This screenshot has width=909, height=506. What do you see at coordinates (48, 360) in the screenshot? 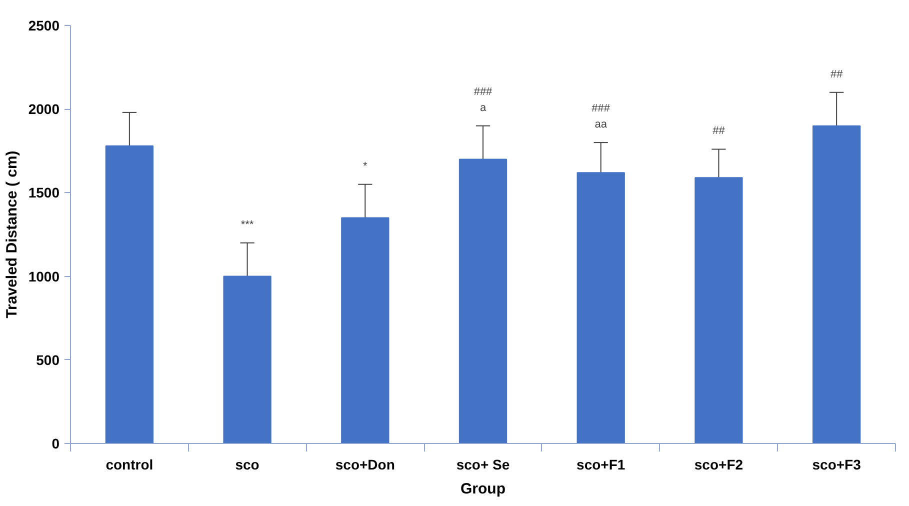
I see `y-tick-label: 500` at bounding box center [48, 360].